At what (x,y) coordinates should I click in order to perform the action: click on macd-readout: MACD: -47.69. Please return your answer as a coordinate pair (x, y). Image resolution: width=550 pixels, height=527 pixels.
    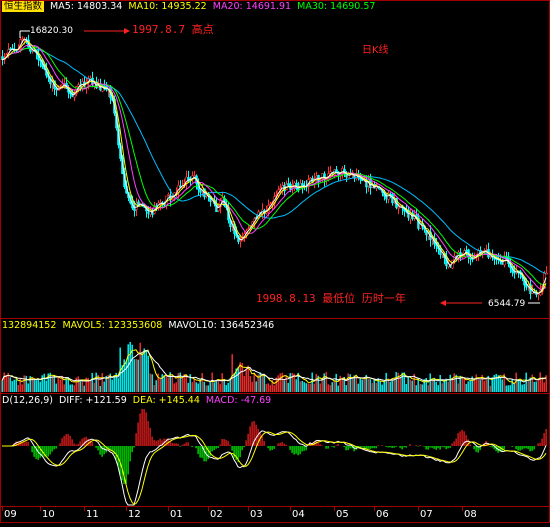
    Looking at the image, I should click on (238, 400).